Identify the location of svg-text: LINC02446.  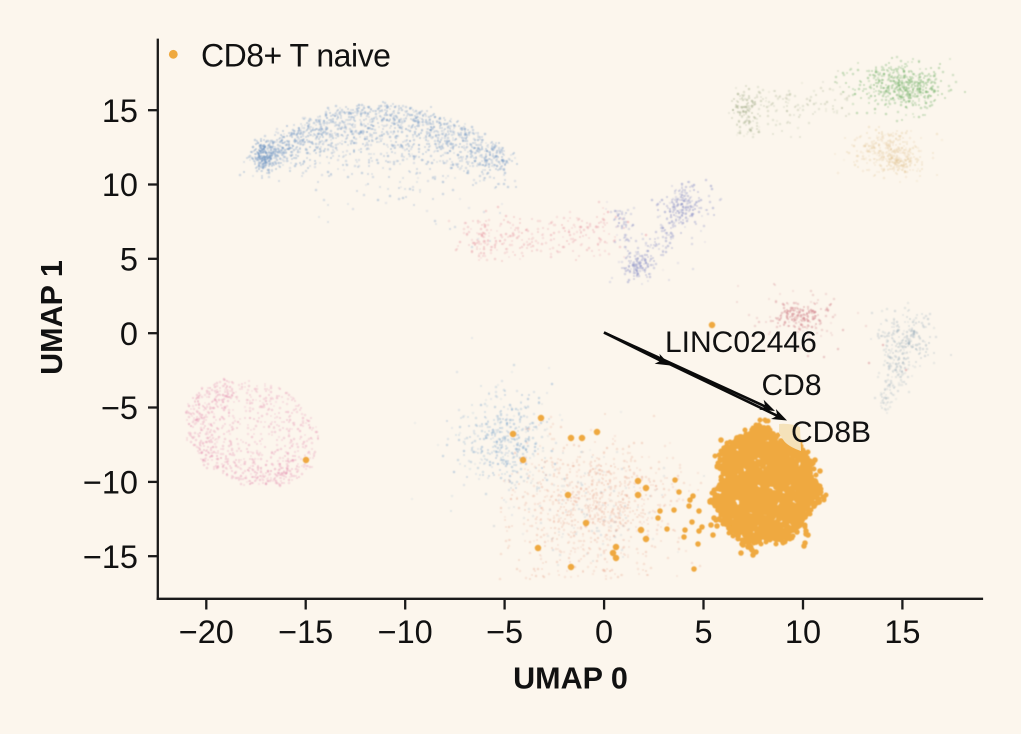
(741, 342).